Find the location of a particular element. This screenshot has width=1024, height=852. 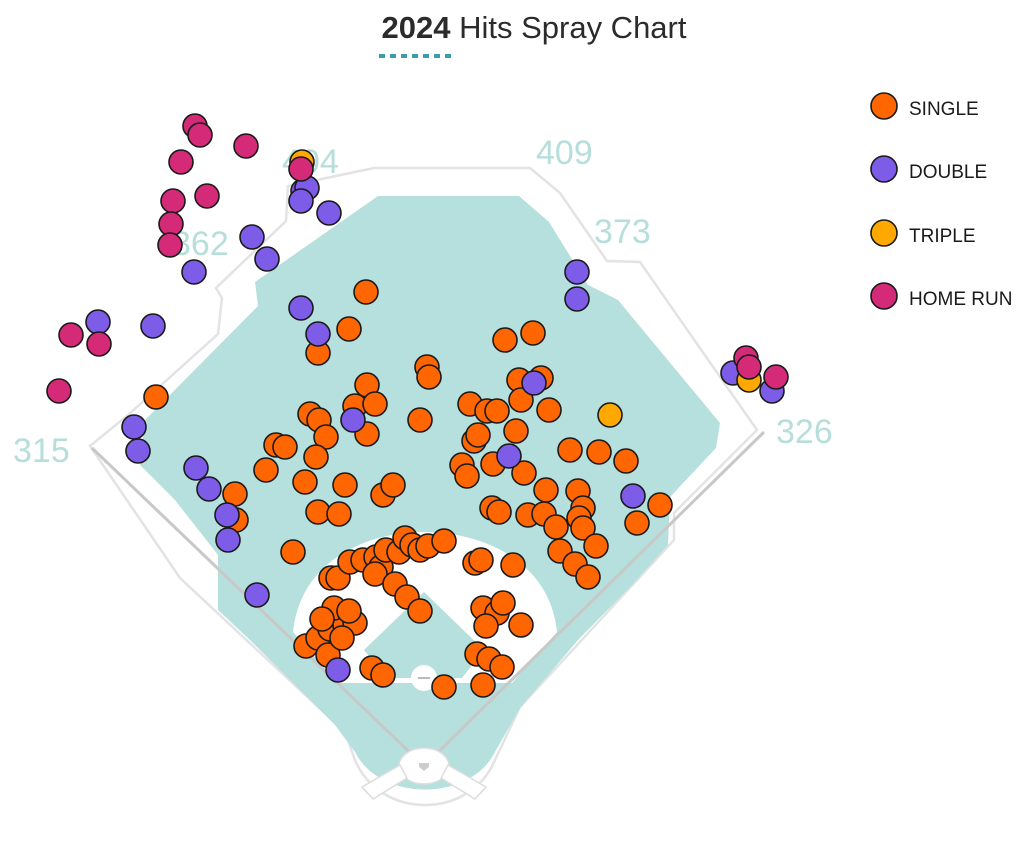

home-plate is located at coordinates (424, 767).